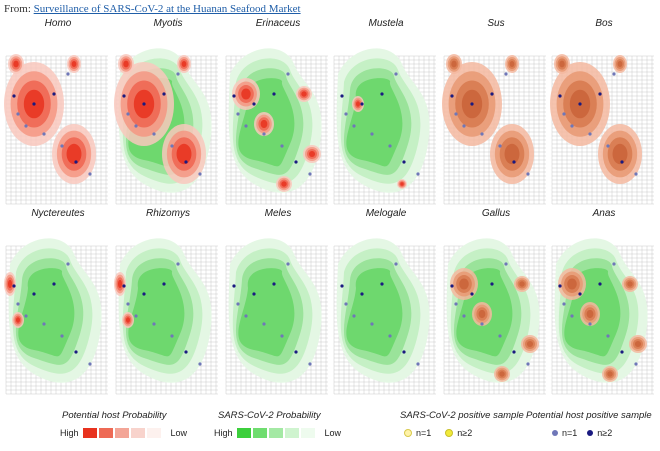  What do you see at coordinates (69, 433) in the screenshot?
I see `legend-host-high: High` at bounding box center [69, 433].